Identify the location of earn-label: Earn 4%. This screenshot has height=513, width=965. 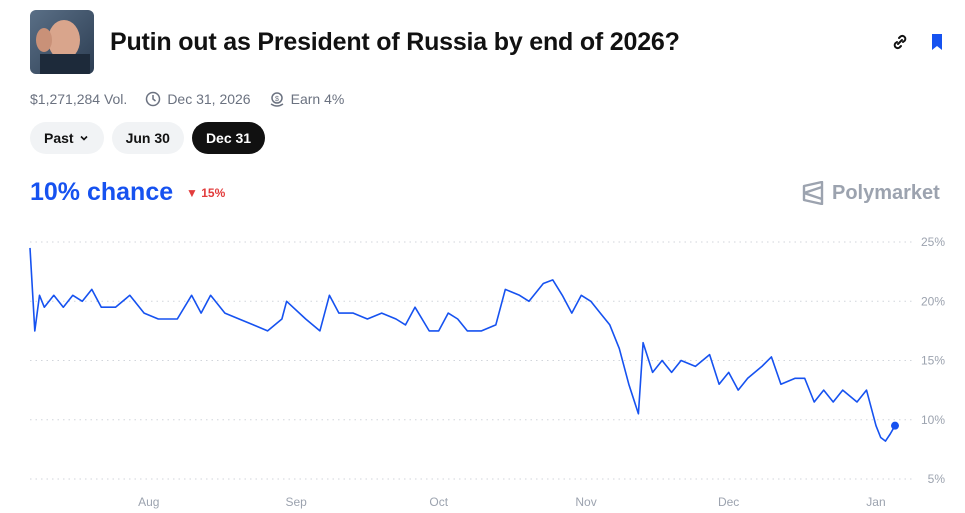
(317, 99).